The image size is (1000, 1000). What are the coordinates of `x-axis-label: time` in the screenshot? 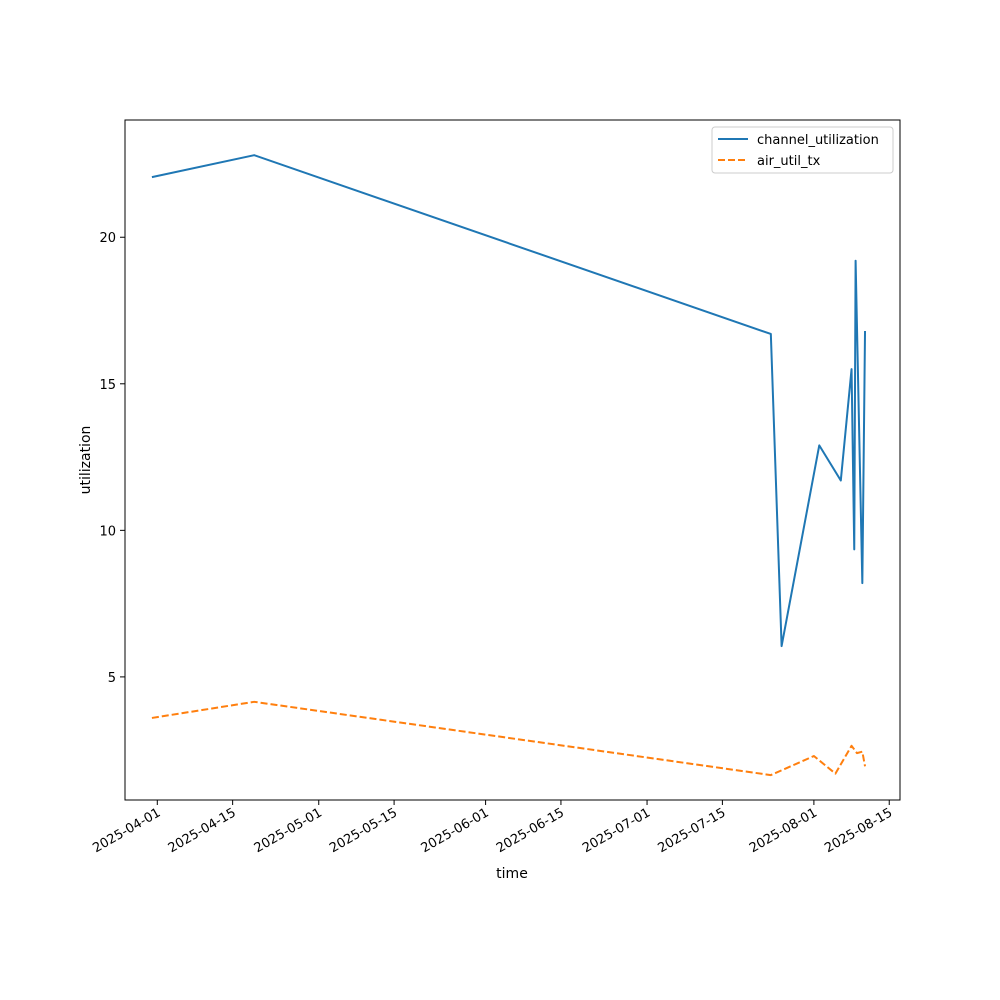 It's located at (512, 874).